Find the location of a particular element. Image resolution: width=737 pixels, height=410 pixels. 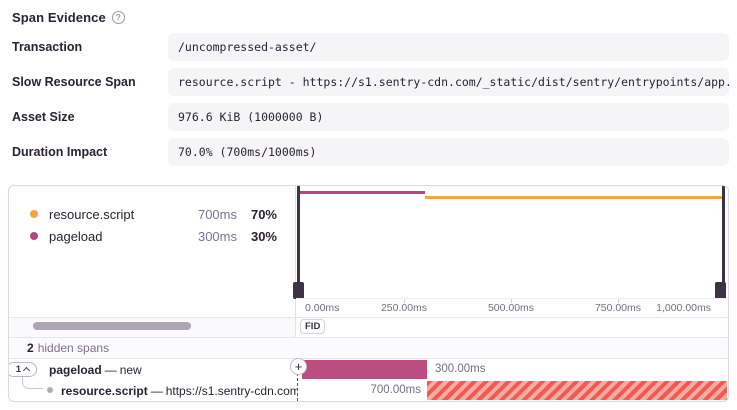

axis-tick-label: 750.00ms is located at coordinates (618, 308).